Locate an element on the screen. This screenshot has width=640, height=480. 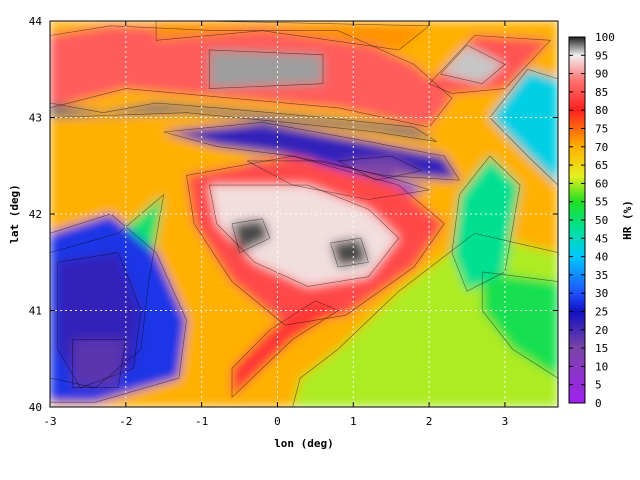
x-tick-label: -3 is located at coordinates (49, 421).